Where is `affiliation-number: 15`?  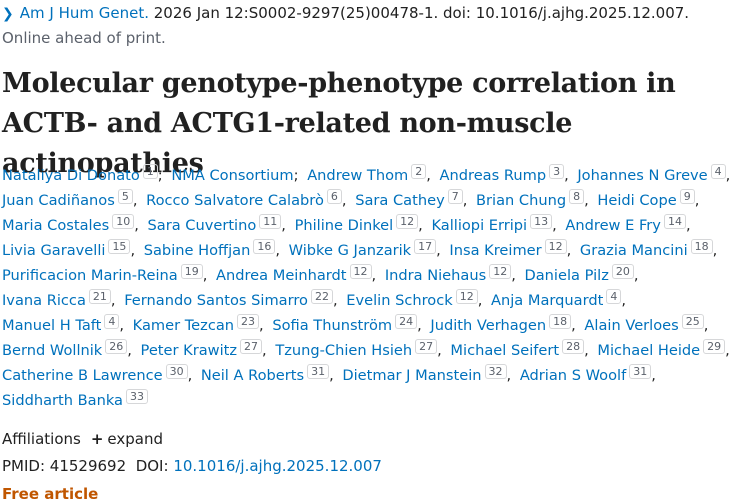
affiliation-number: 15 is located at coordinates (119, 246).